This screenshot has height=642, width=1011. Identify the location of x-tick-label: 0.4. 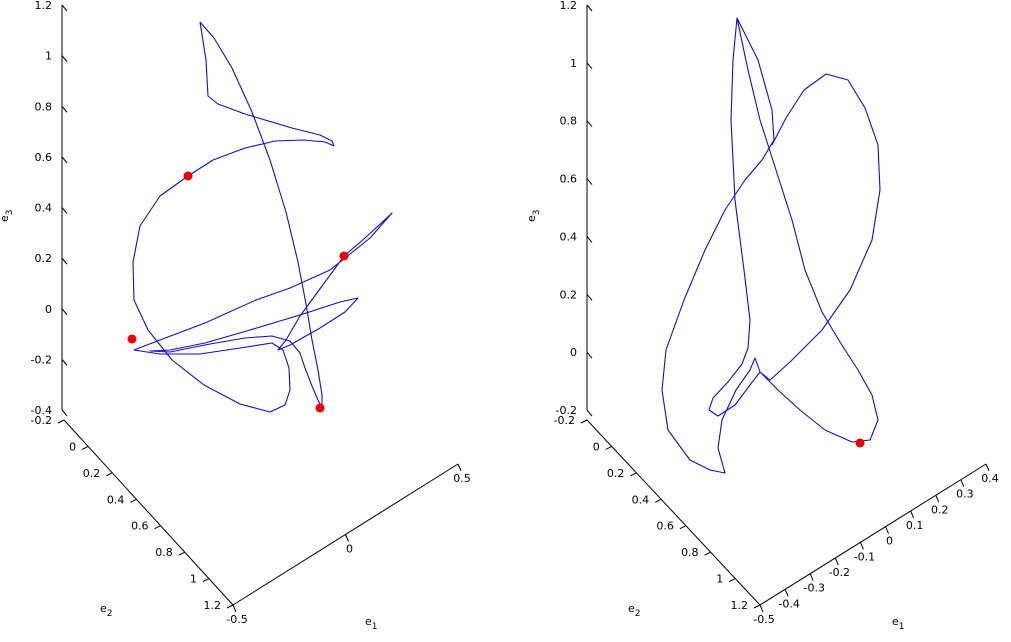
(990, 478).